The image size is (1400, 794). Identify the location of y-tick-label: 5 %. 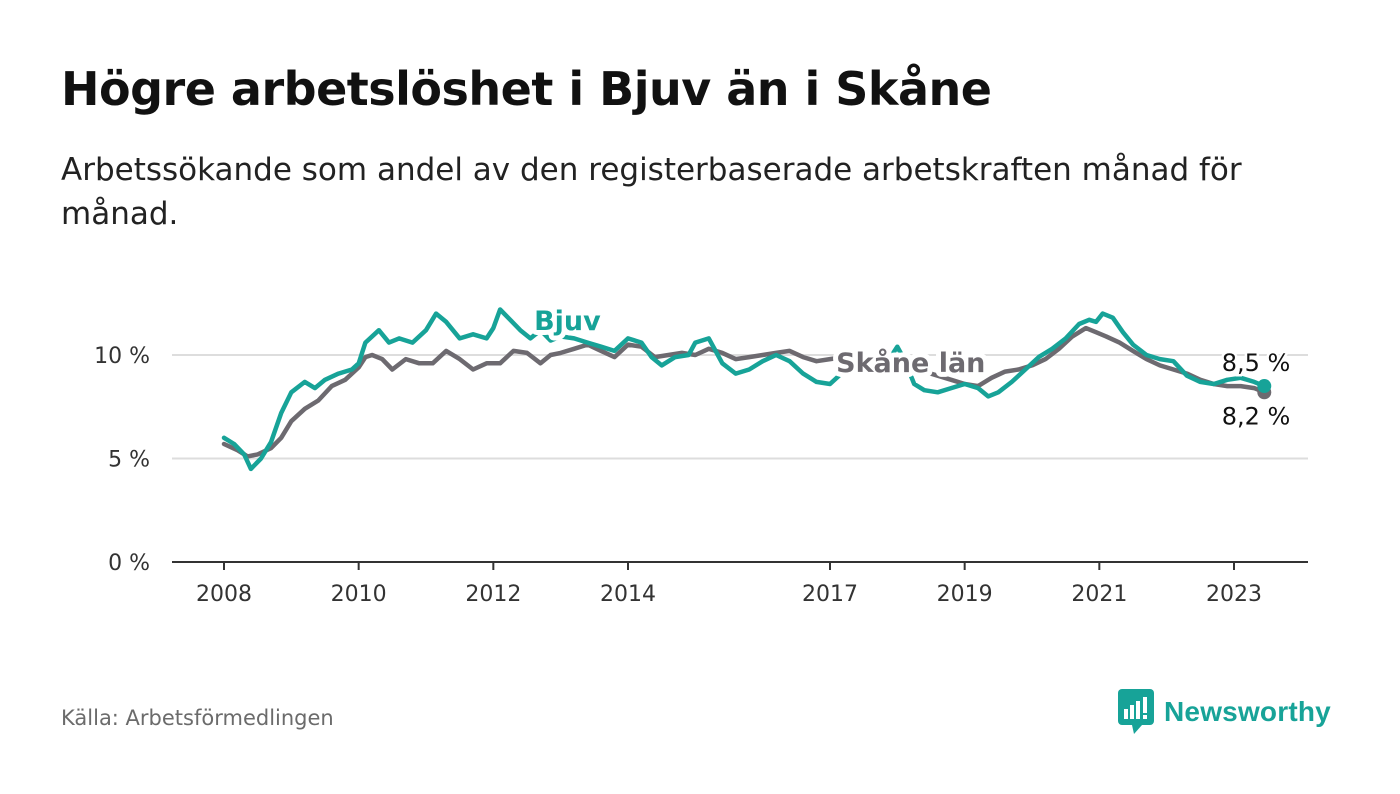
(129, 460).